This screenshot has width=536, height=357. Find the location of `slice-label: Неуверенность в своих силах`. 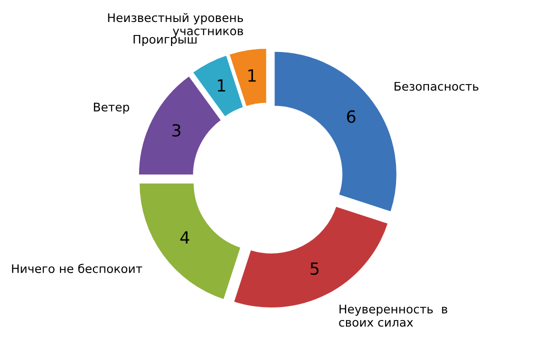

slice-label: Неуверенность в своих силах is located at coordinates (393, 315).